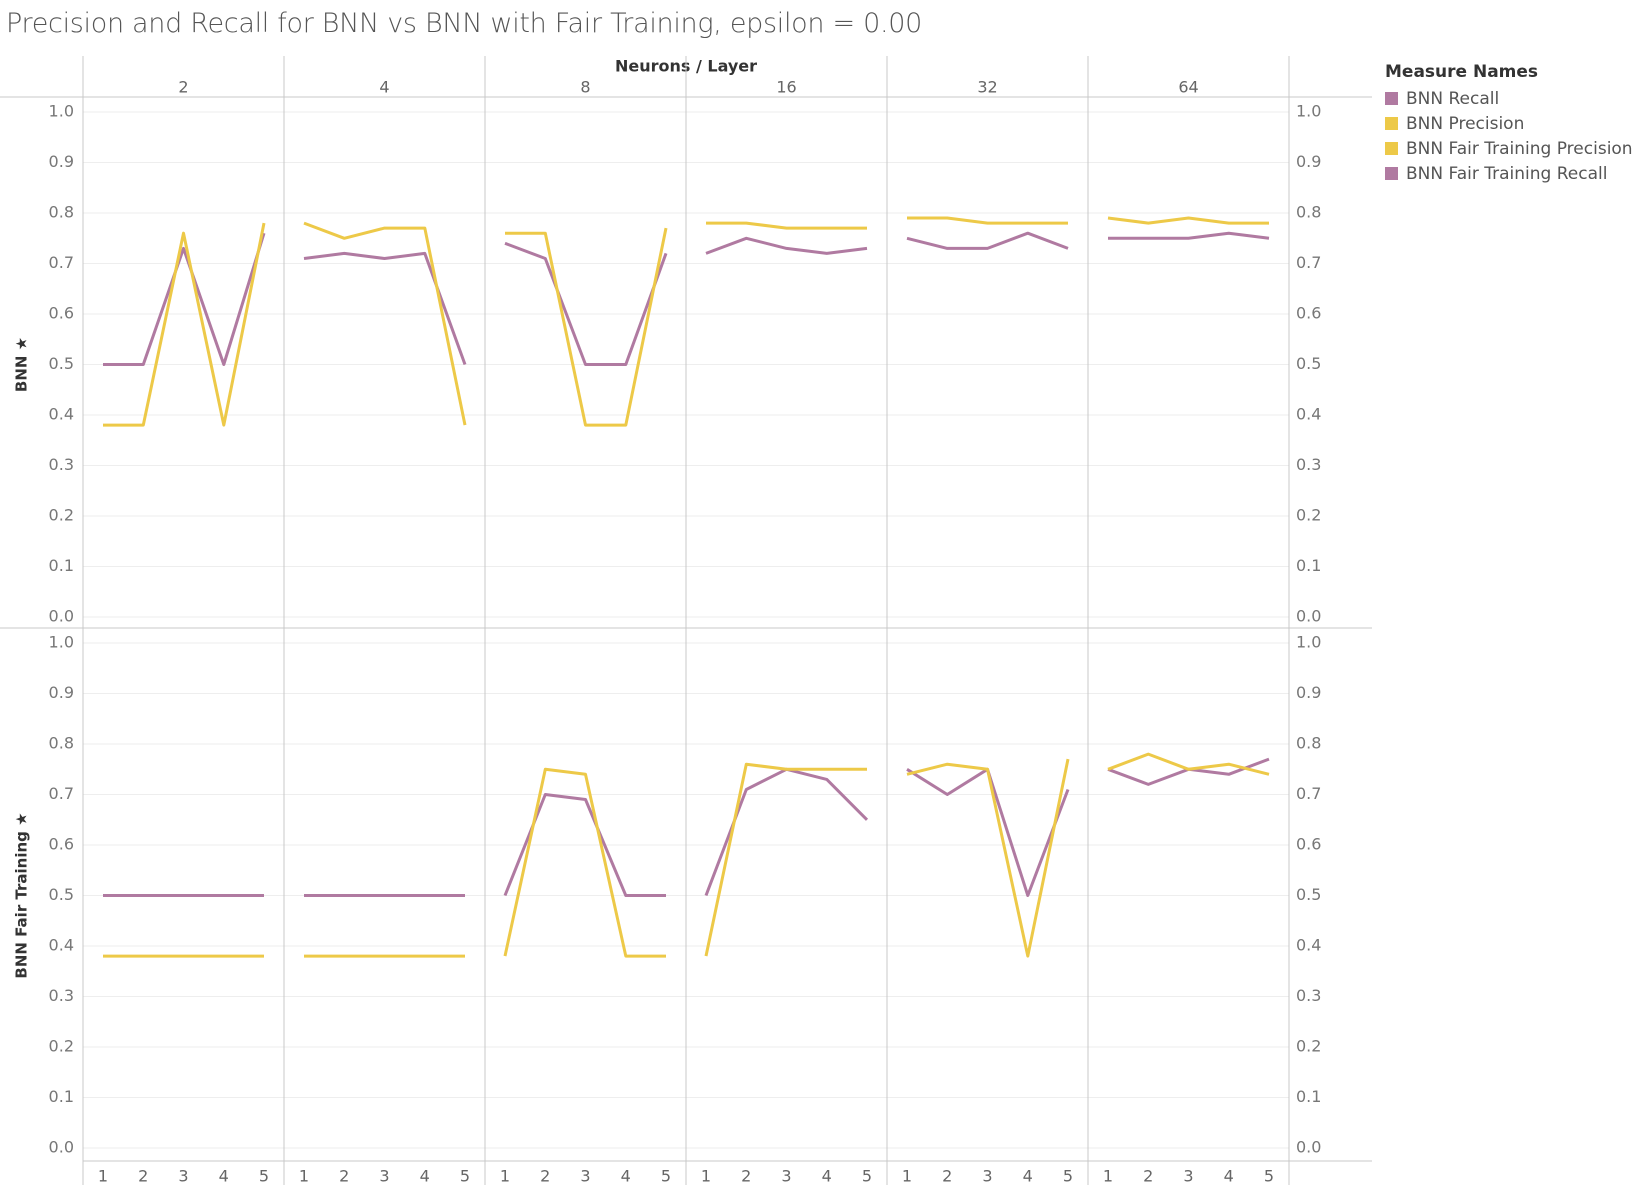 This screenshot has width=1642, height=1185. Describe the element at coordinates (1519, 148) in the screenshot. I see `legend-label: BNN Fair Training Precision` at that location.